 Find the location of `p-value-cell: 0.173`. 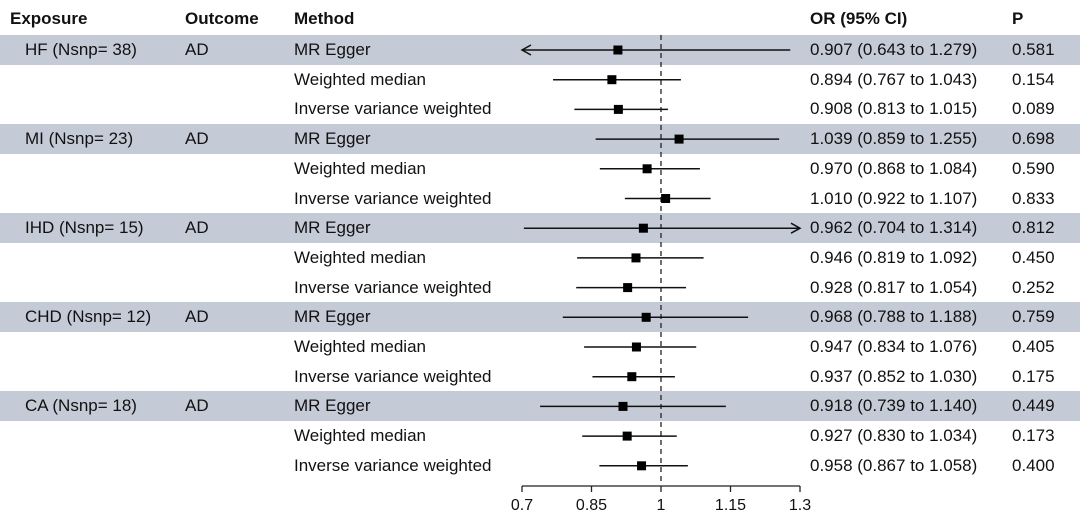

p-value-cell: 0.173 is located at coordinates (1033, 436).